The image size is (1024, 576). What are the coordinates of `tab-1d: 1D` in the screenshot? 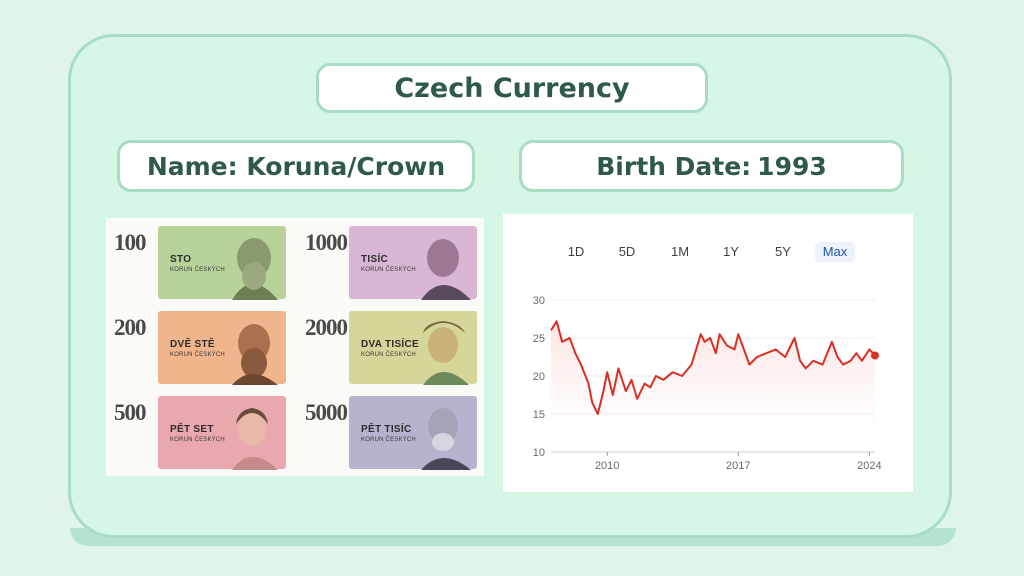 It's located at (576, 251).